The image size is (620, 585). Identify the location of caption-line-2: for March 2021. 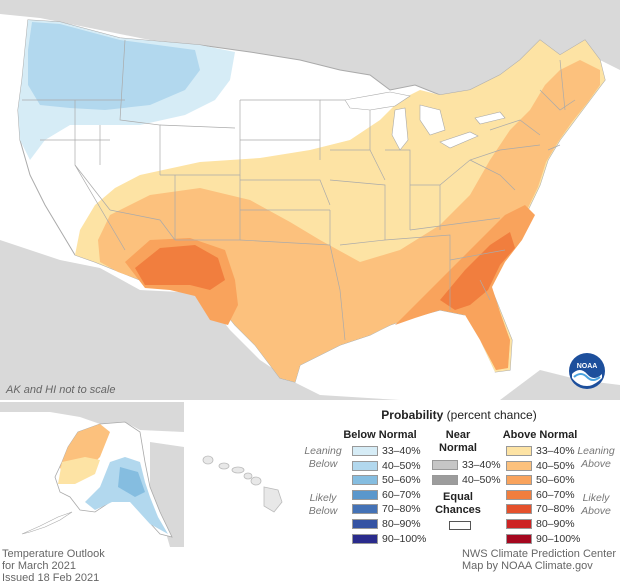
(39, 566).